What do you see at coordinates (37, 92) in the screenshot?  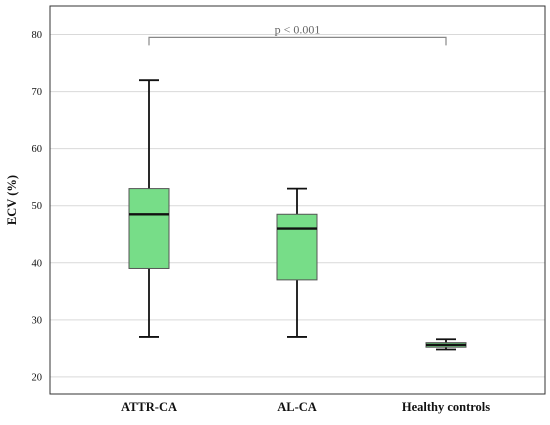 I see `y-tick-label-70: 70` at bounding box center [37, 92].